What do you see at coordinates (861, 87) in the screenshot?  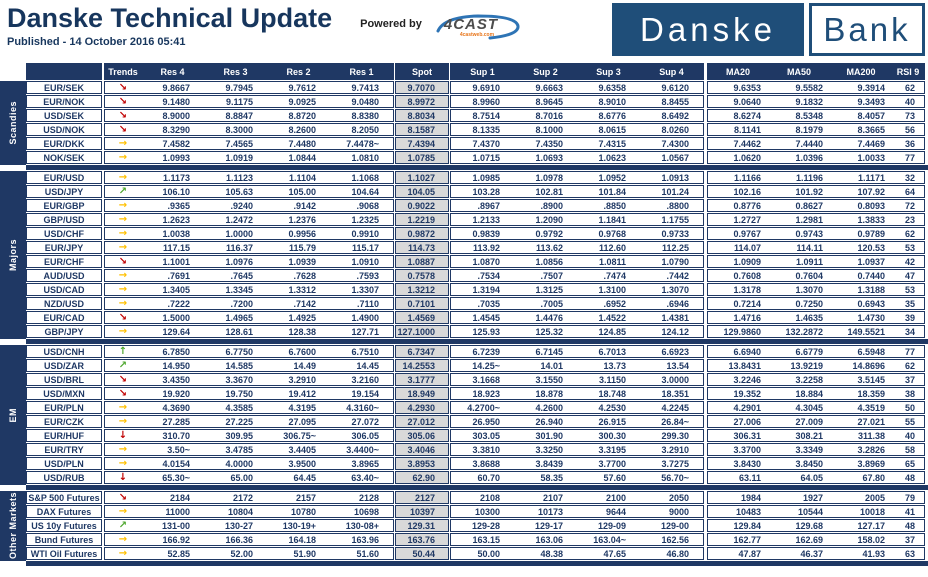 I see `ma-value-cell: 9.3914` at bounding box center [861, 87].